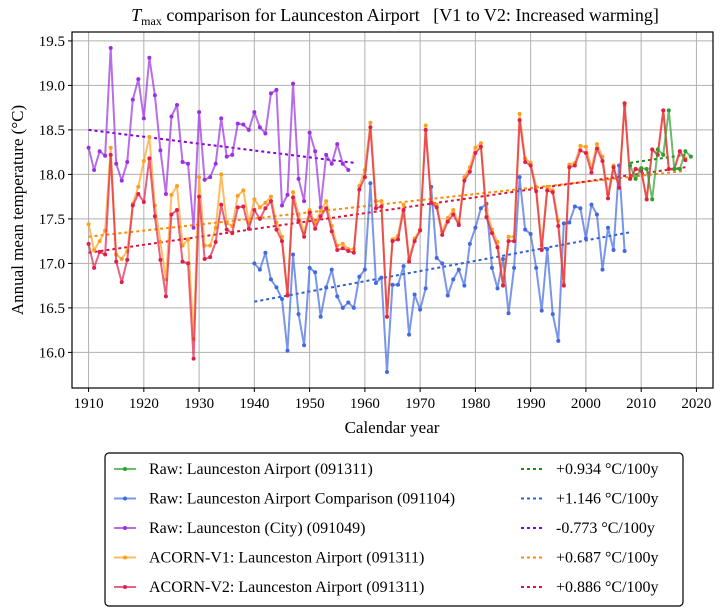 The image size is (726, 616). I want to click on legend-trend-label: +1.146 °C/100y, so click(607, 499).